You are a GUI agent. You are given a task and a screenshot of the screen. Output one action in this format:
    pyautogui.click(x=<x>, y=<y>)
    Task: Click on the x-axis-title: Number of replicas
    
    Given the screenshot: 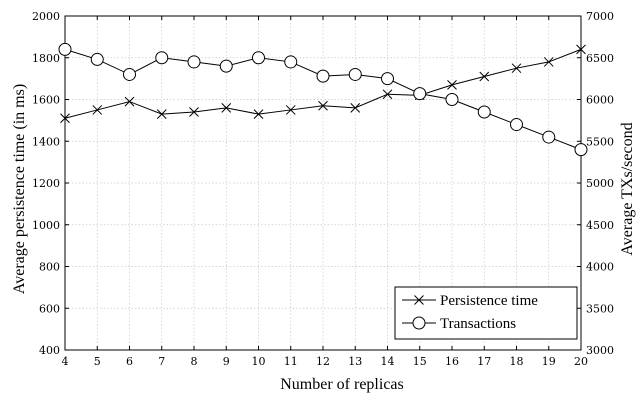 What is the action you would take?
    pyautogui.click(x=342, y=384)
    